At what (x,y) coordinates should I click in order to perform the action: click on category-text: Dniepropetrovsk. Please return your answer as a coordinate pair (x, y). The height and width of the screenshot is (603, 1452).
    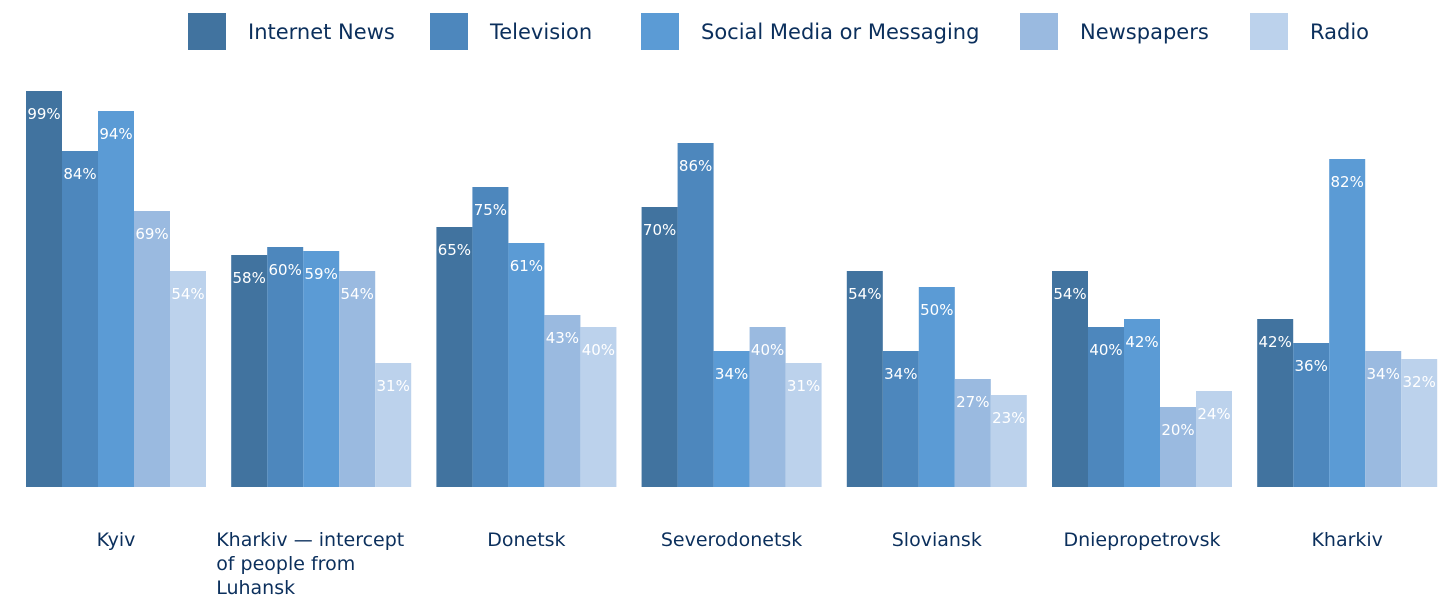
    Looking at the image, I should click on (1142, 540).